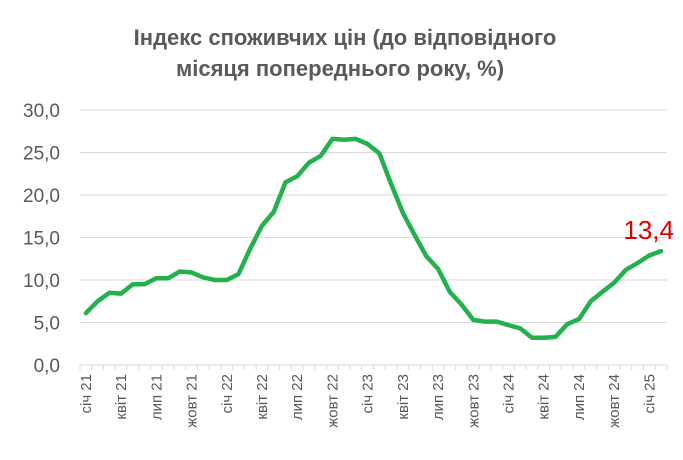 The width and height of the screenshot is (683, 460). What do you see at coordinates (41, 281) in the screenshot?
I see `y-tick-label: 10,0` at bounding box center [41, 281].